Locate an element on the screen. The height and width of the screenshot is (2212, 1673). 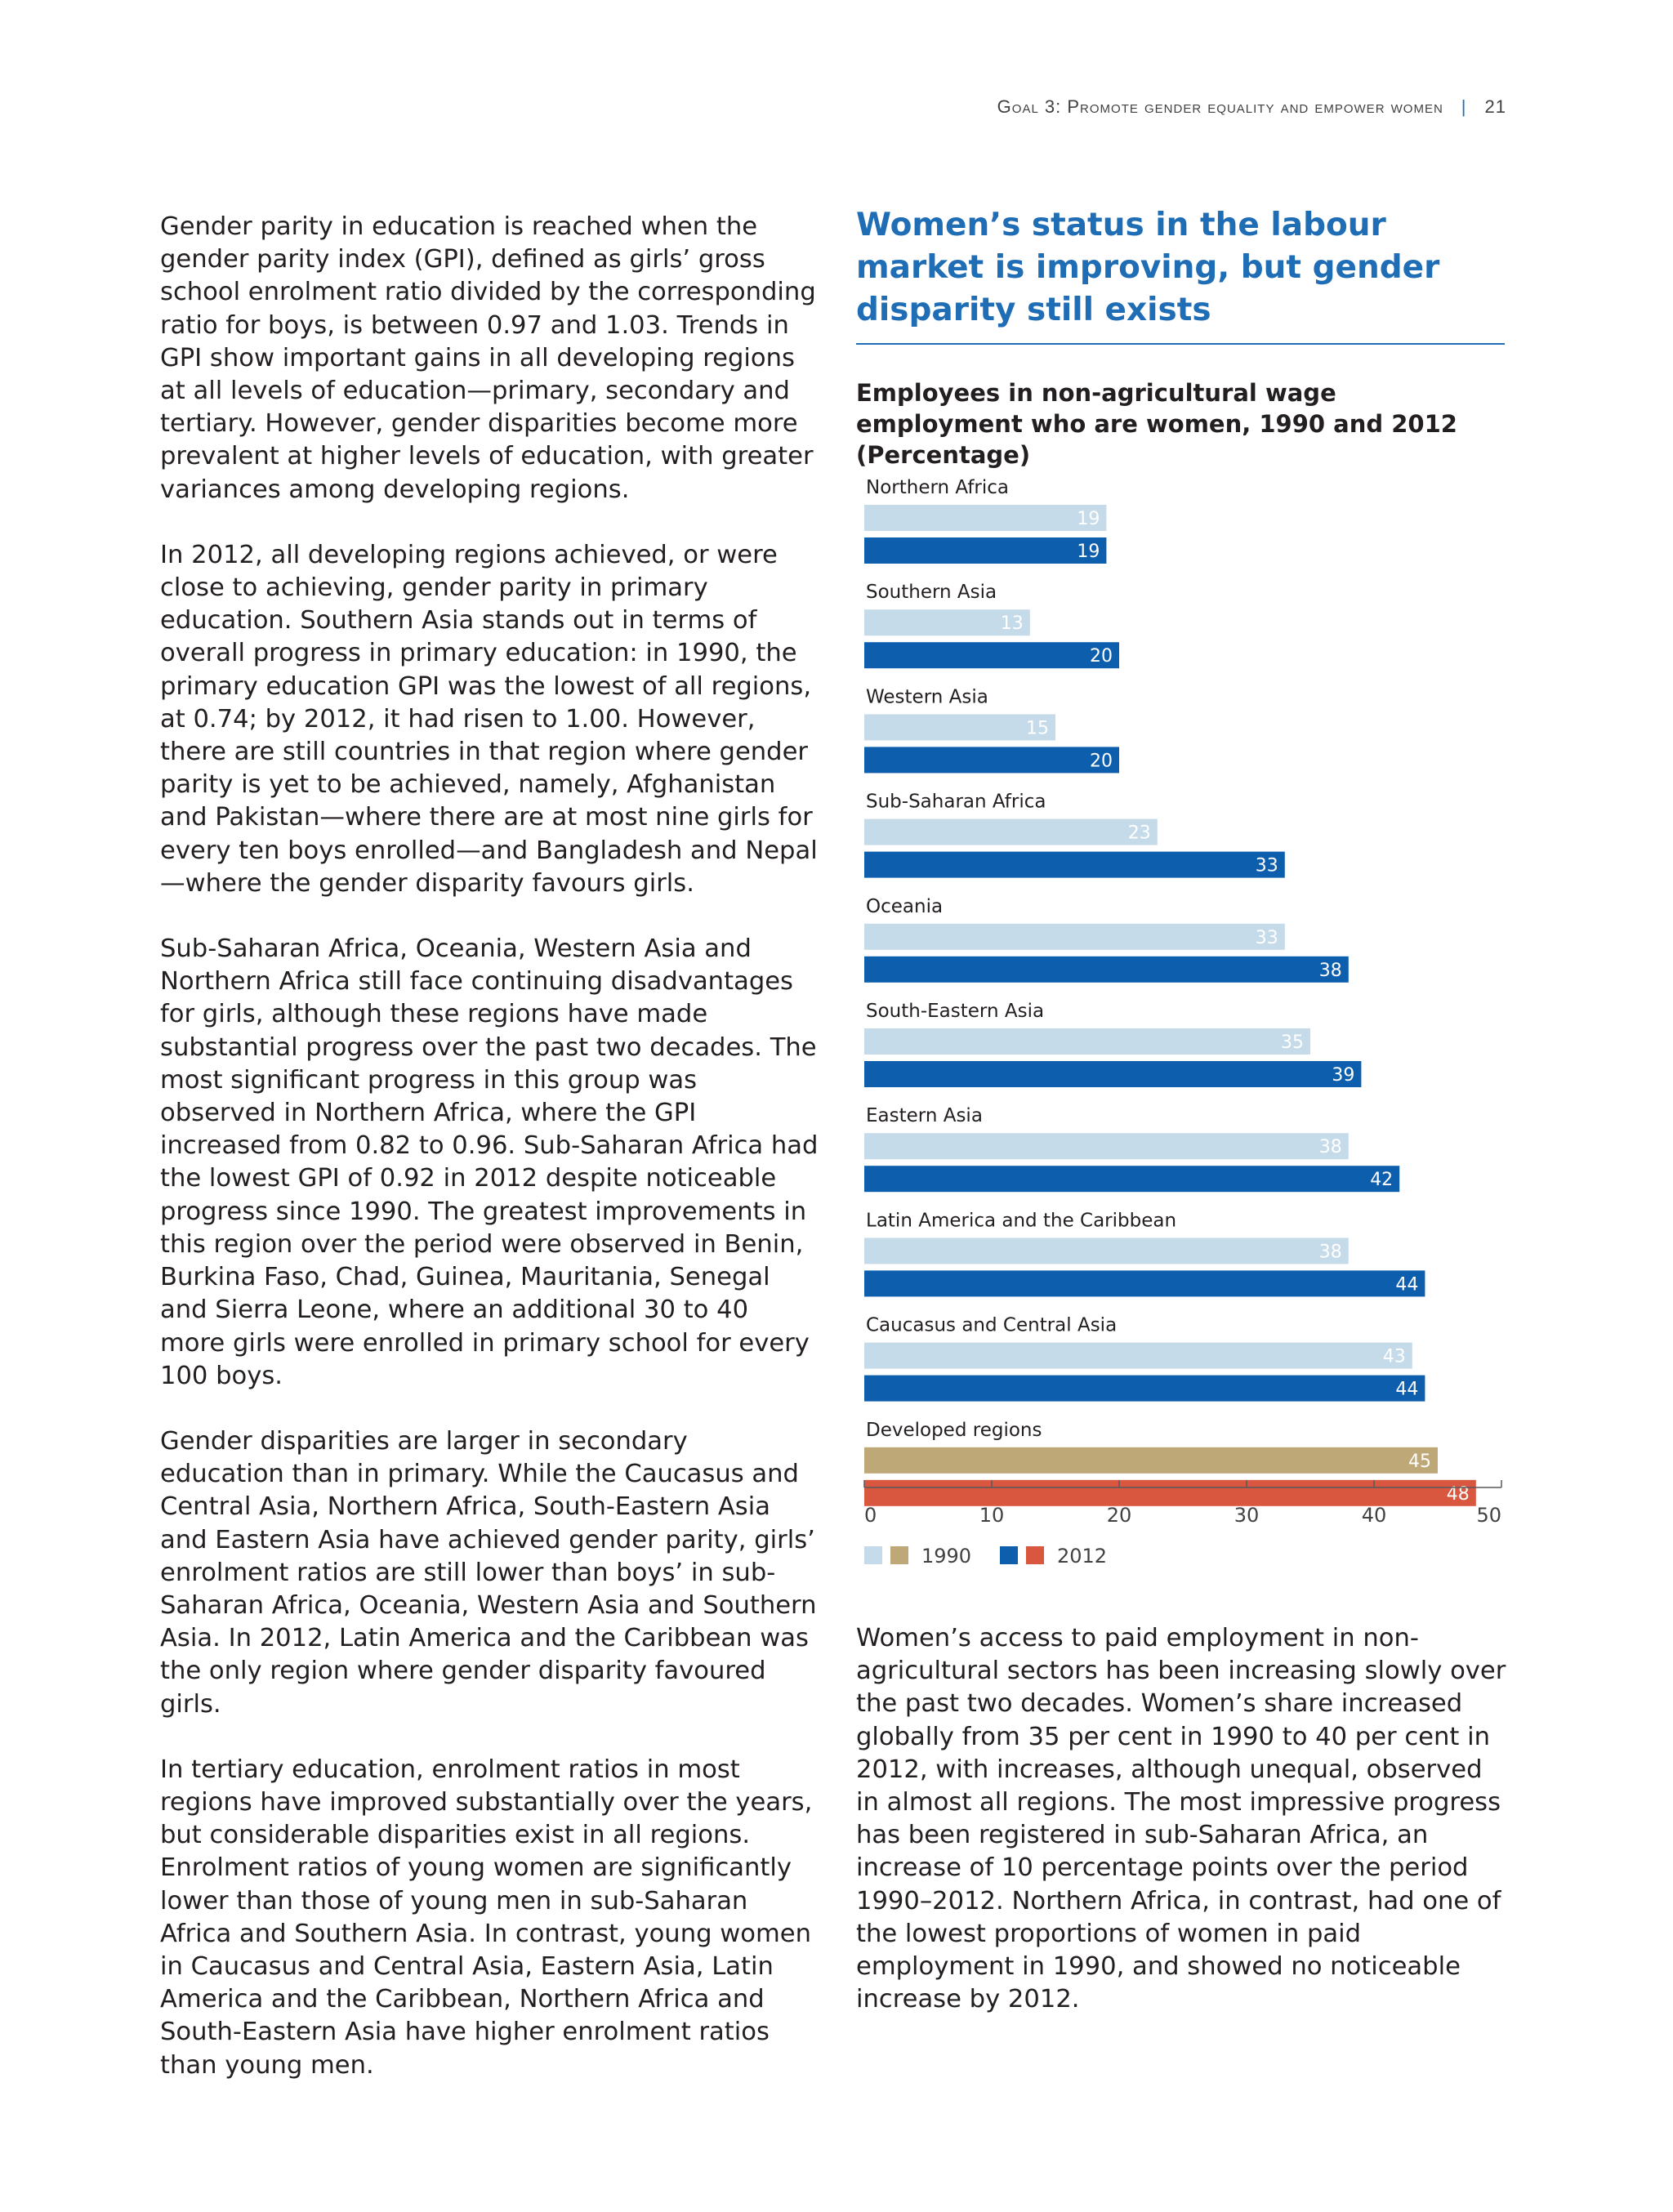
category-label: Northern Africa is located at coordinates (937, 487).